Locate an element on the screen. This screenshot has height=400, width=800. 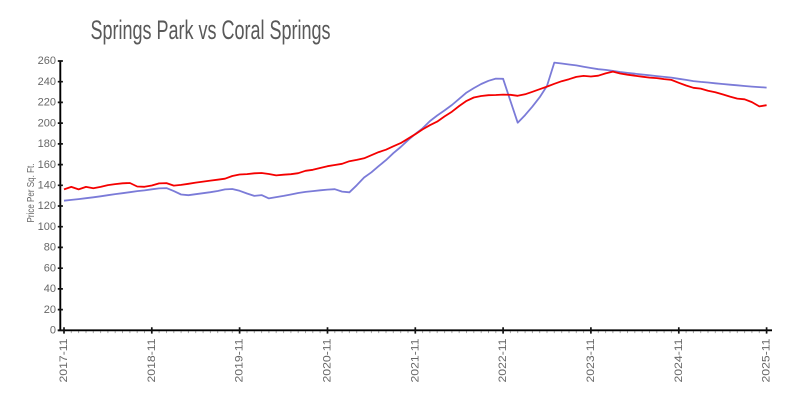
svg-text: 260 is located at coordinates (47, 61).